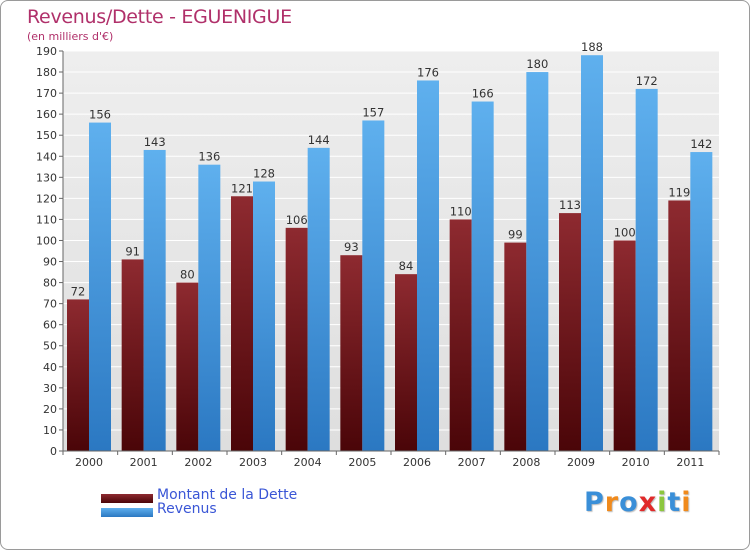  I want to click on y-tick-label: 170, so click(46, 93).